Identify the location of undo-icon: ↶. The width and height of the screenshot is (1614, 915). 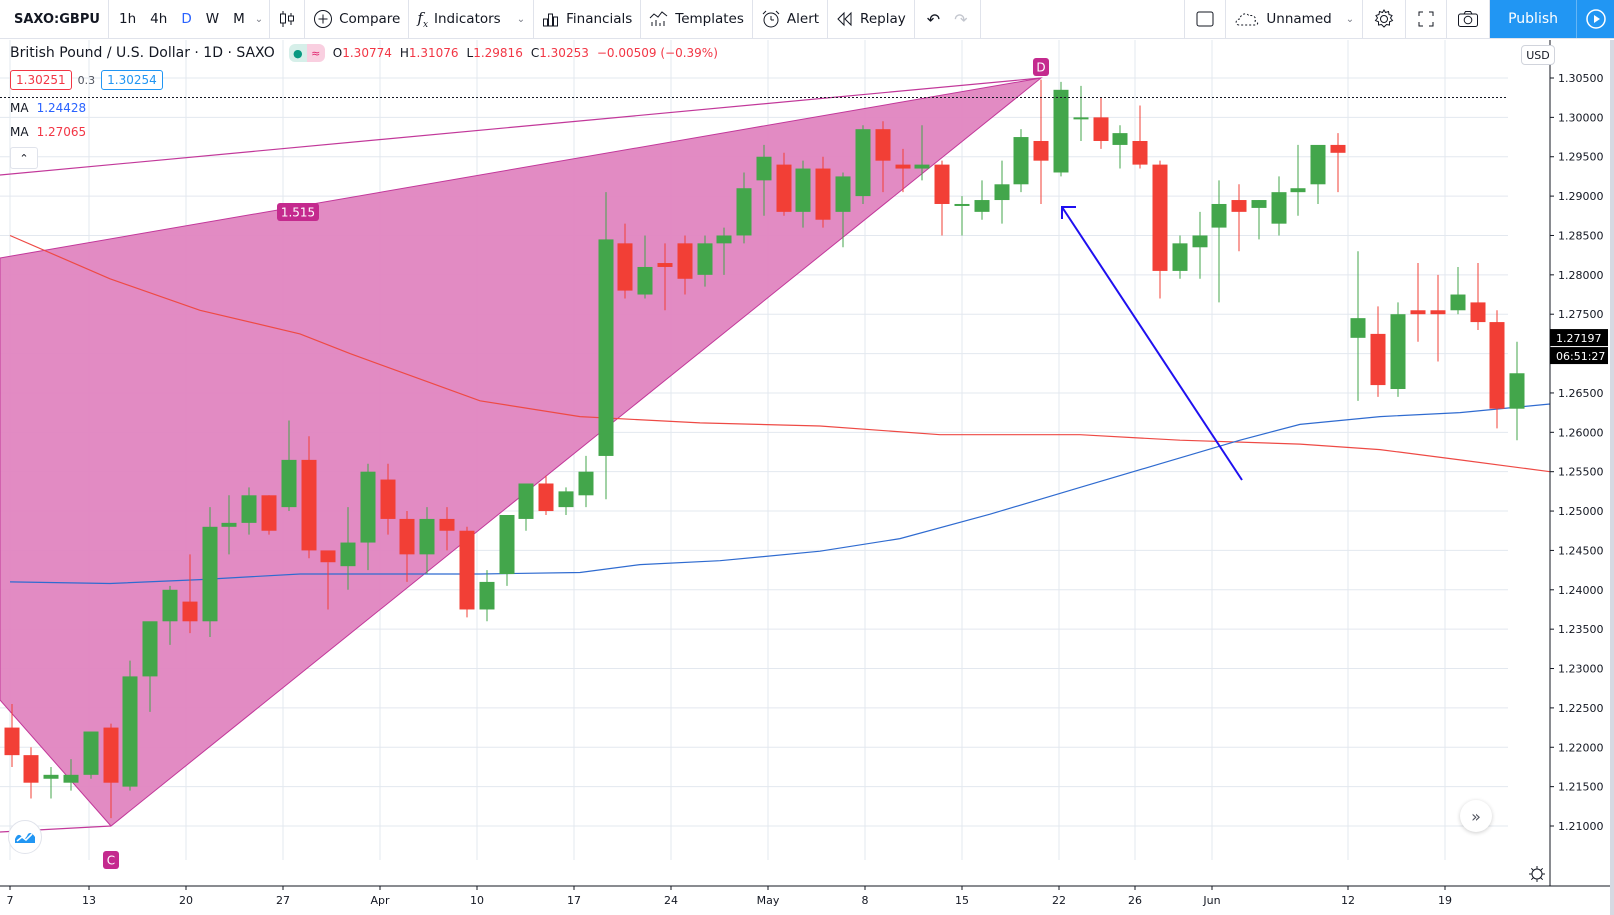
(933, 19).